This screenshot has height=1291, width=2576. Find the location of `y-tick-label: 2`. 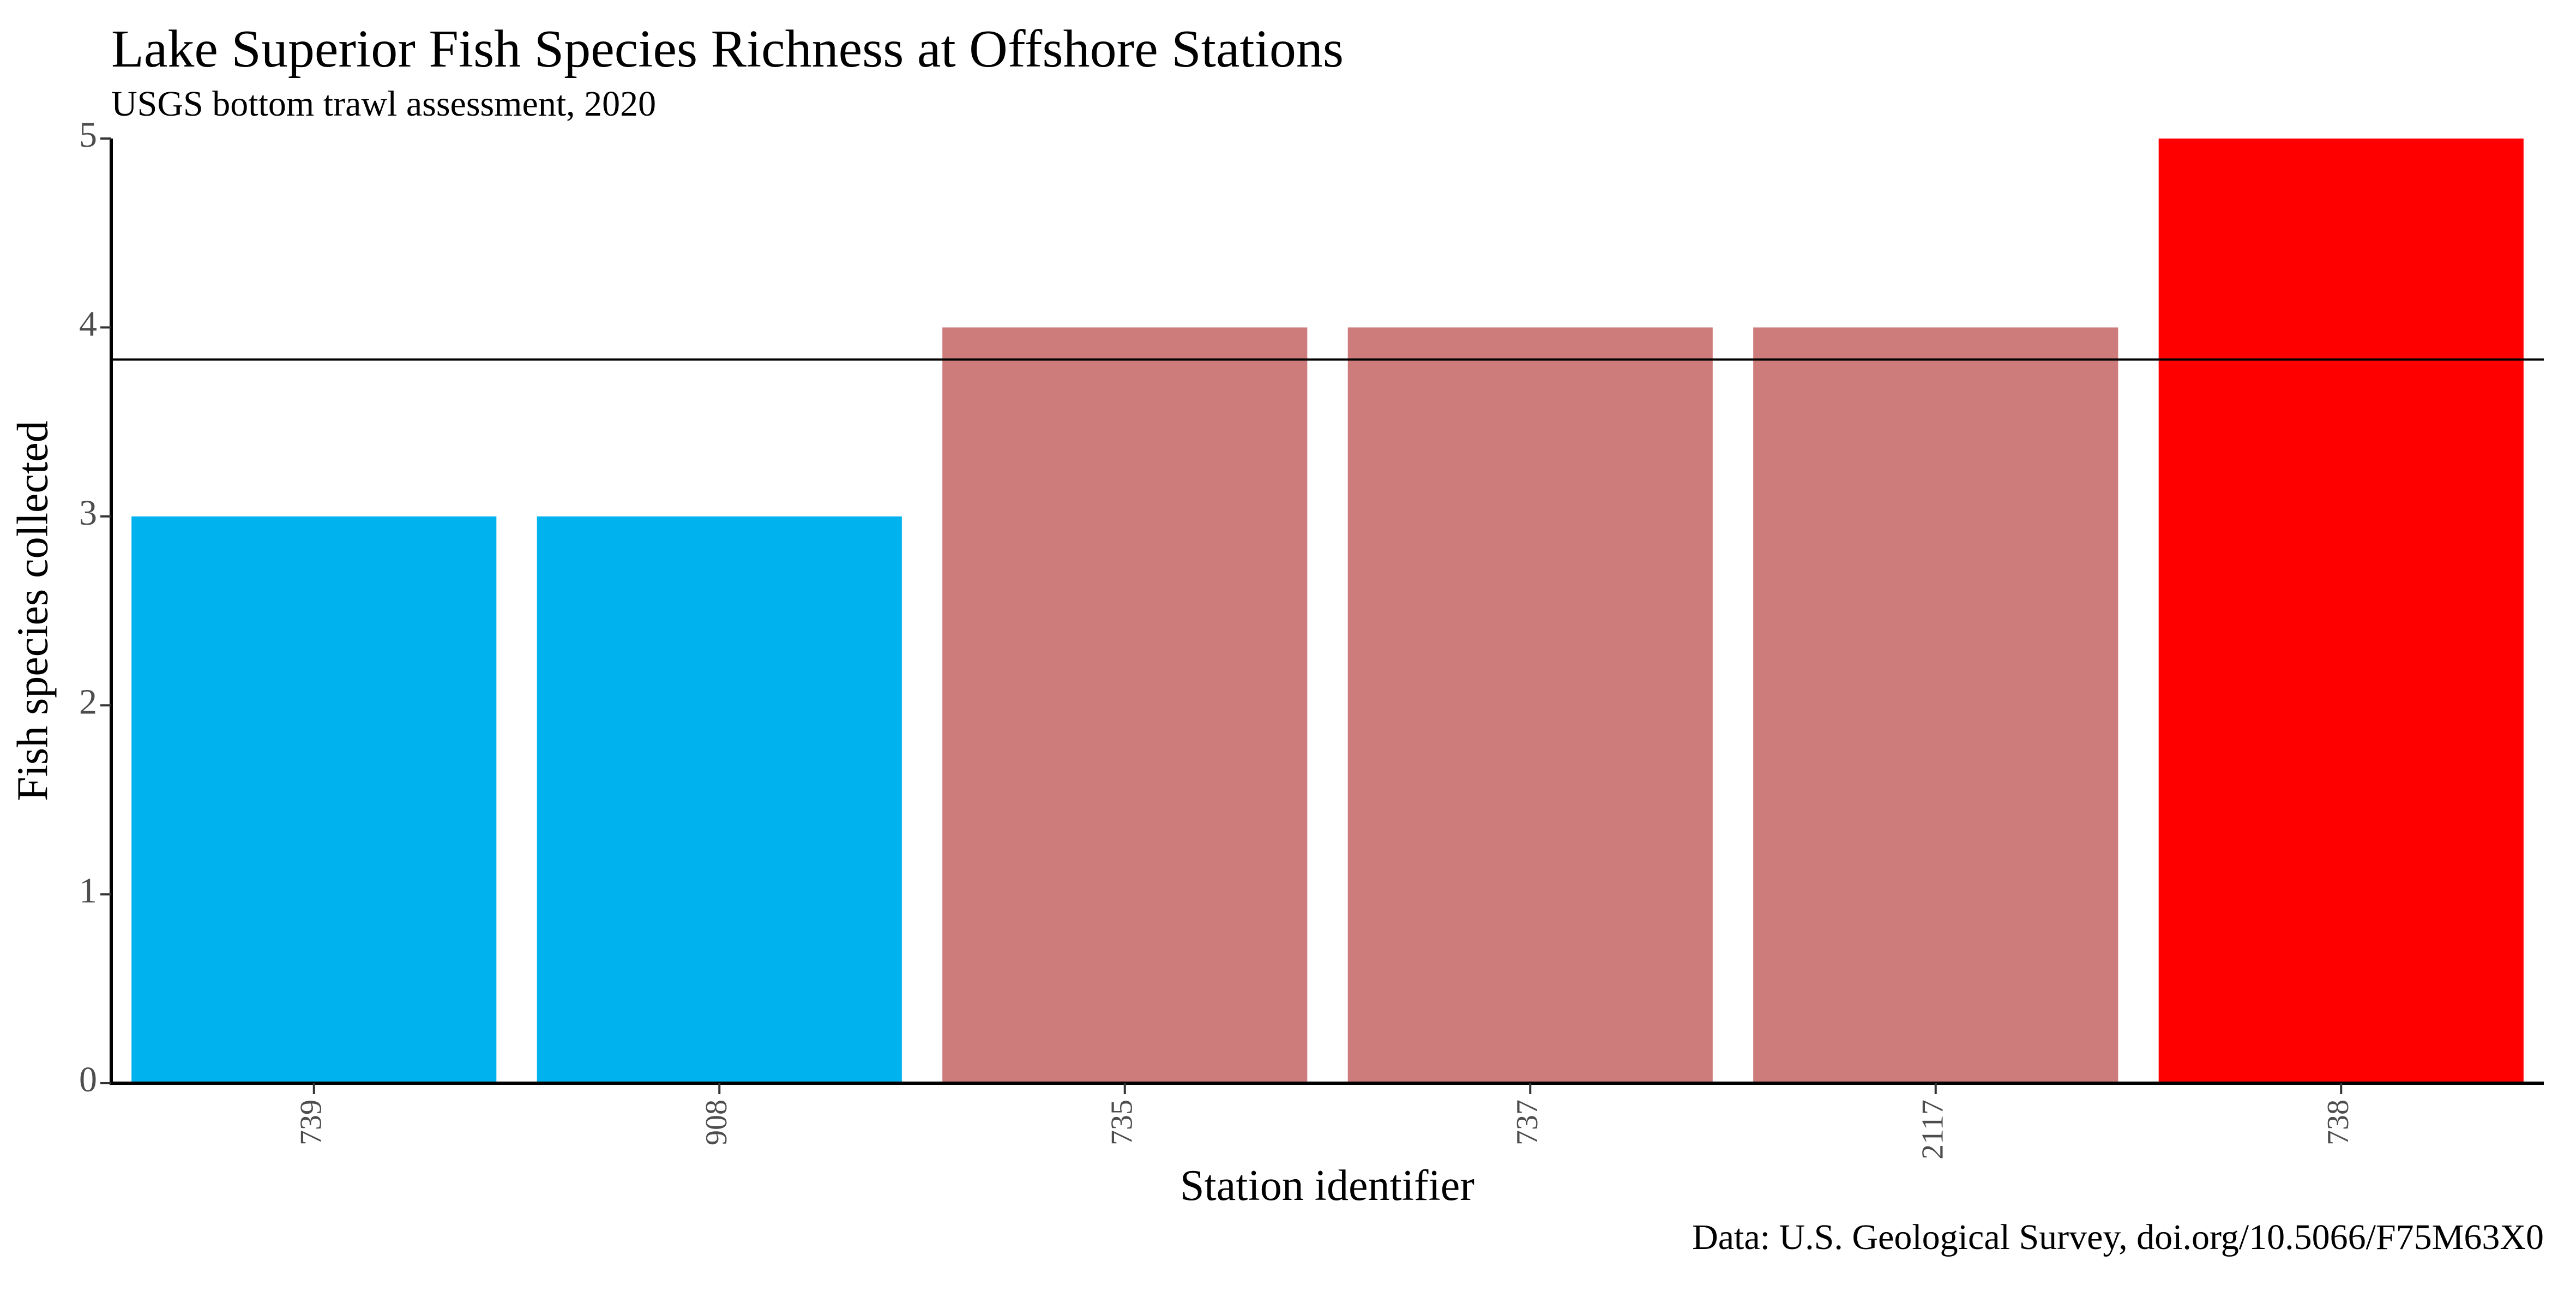

y-tick-label: 2 is located at coordinates (88, 702).